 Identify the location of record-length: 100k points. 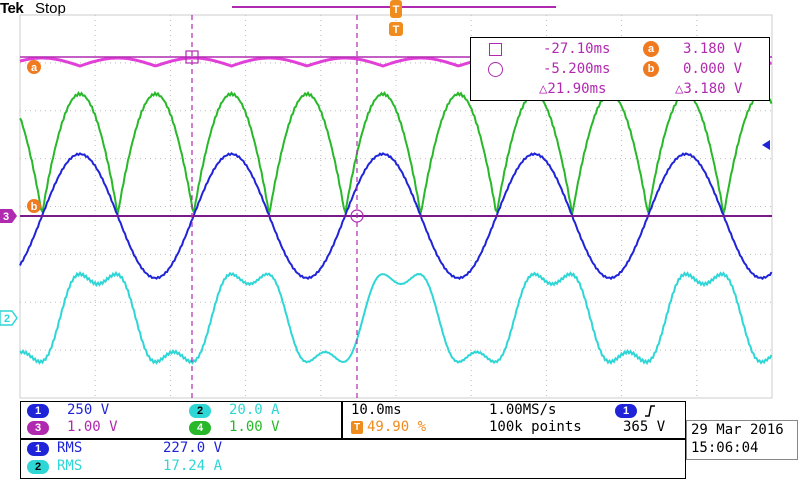
(535, 427).